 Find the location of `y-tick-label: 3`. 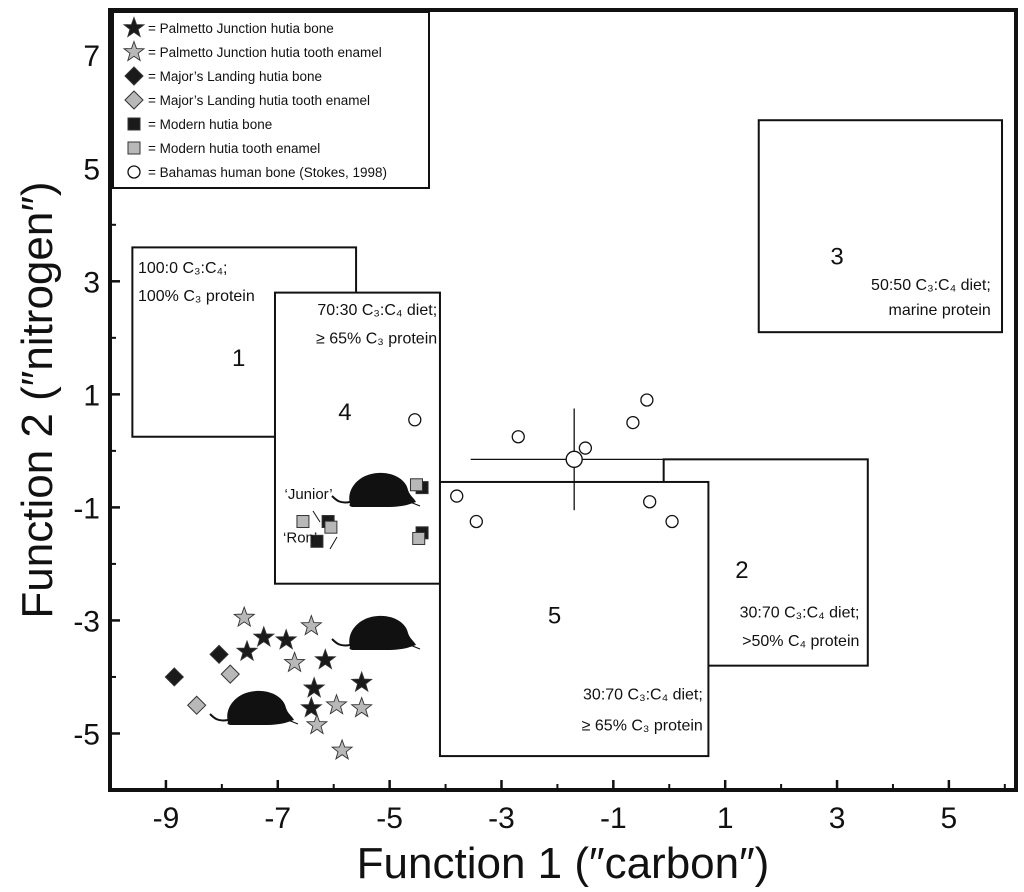

y-tick-label: 3 is located at coordinates (91, 282).